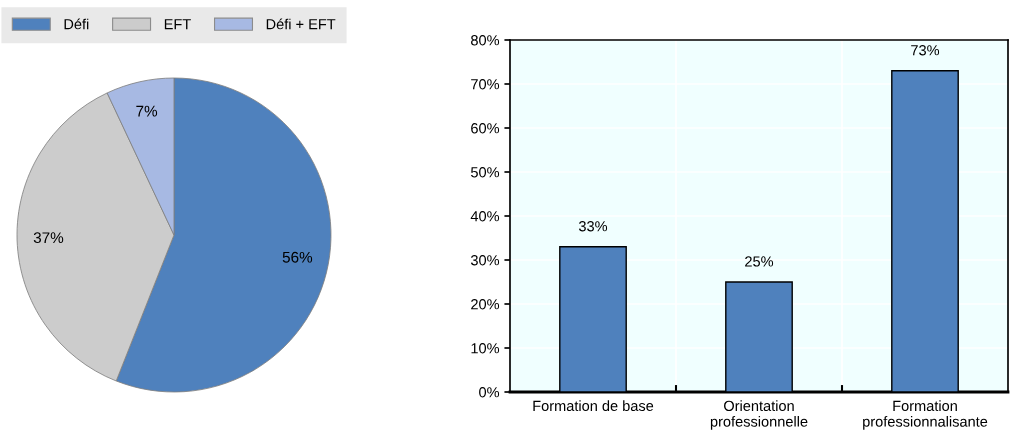  What do you see at coordinates (485, 84) in the screenshot?
I see `y-tick-label: 70%` at bounding box center [485, 84].